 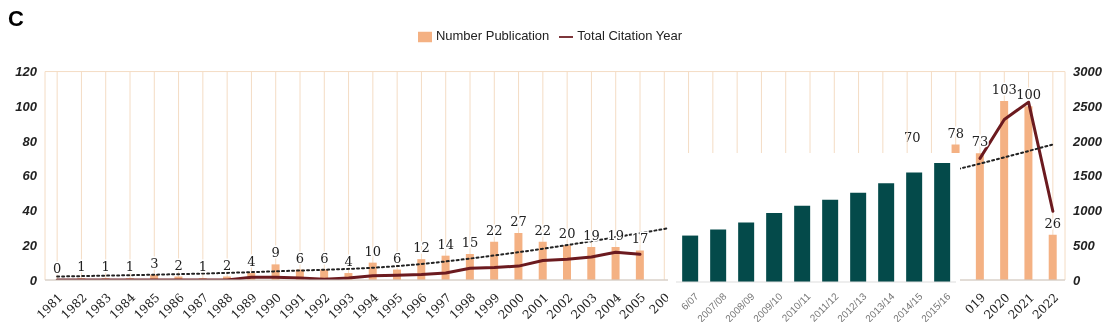 I want to click on data-label: 20, so click(x=567, y=234).